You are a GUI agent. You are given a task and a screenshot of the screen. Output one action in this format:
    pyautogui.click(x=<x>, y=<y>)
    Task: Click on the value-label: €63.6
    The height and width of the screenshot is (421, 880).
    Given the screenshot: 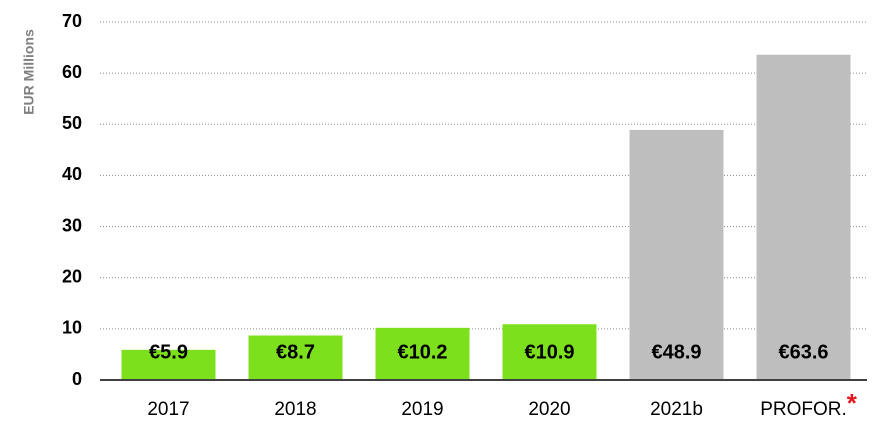 What is the action you would take?
    pyautogui.click(x=803, y=352)
    